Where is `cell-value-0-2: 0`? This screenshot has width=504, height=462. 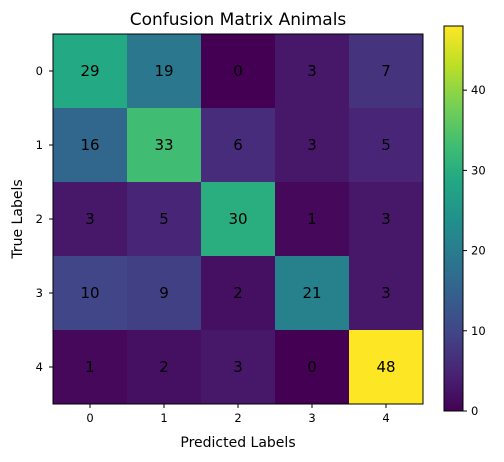 cell-value-0-2: 0 is located at coordinates (238, 71).